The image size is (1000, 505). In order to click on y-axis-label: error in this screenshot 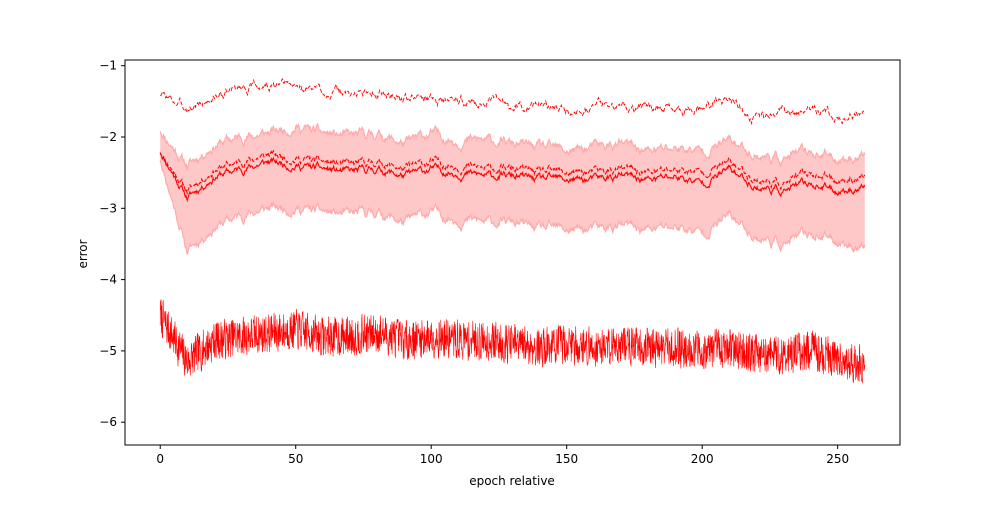, I will do `click(83, 253)`.